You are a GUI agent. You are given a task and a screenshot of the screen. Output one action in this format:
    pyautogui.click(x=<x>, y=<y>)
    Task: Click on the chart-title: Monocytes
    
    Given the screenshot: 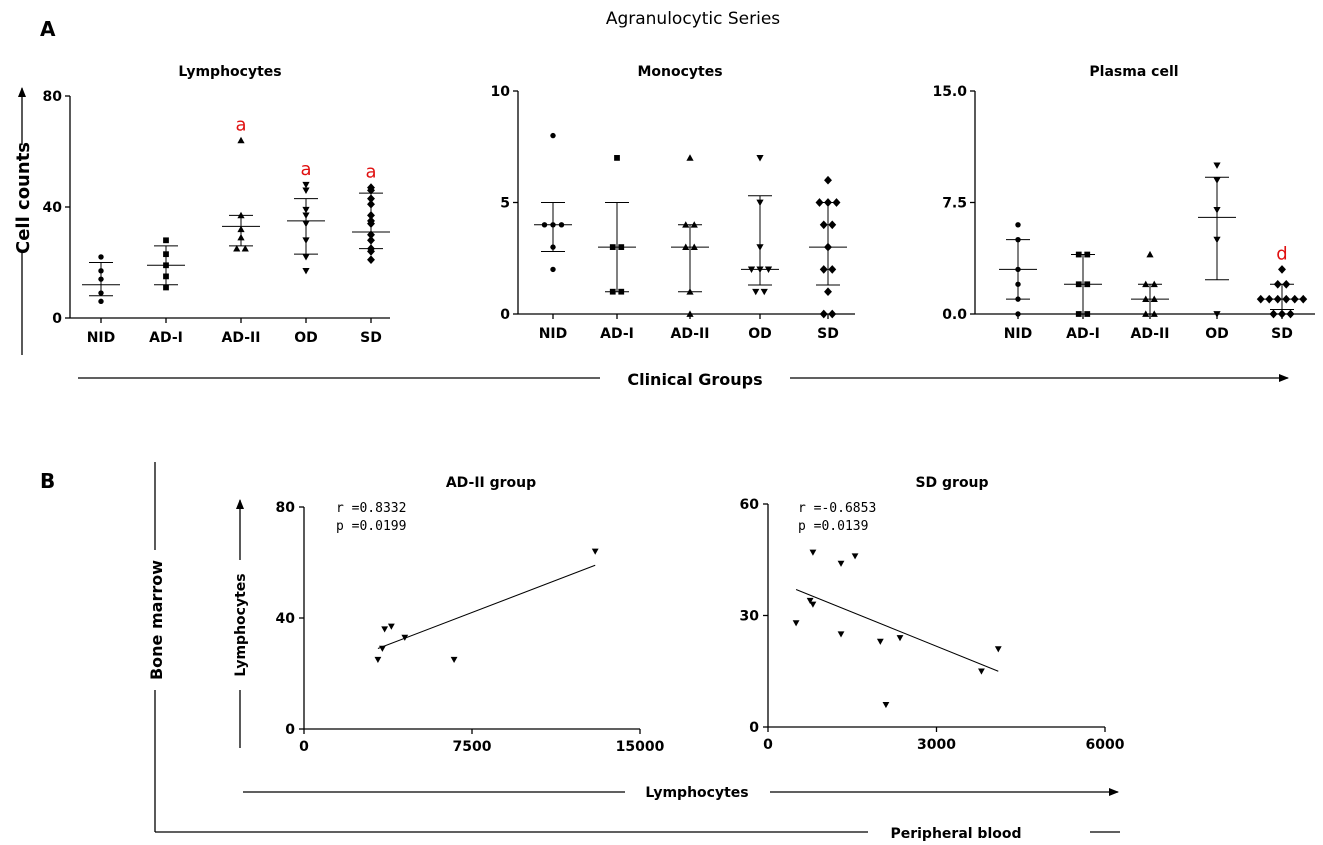 What is the action you would take?
    pyautogui.click(x=679, y=72)
    